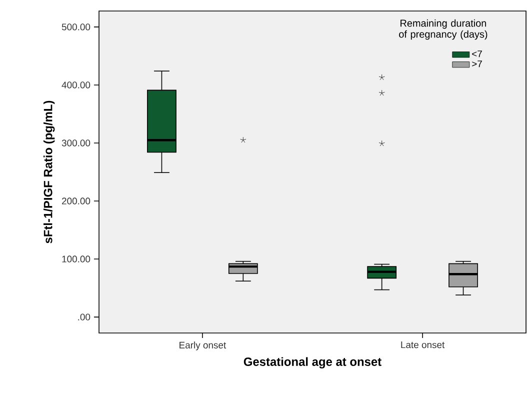 The height and width of the screenshot is (403, 527). What do you see at coordinates (76, 201) in the screenshot?
I see `y-tick-label: 200.00` at bounding box center [76, 201].